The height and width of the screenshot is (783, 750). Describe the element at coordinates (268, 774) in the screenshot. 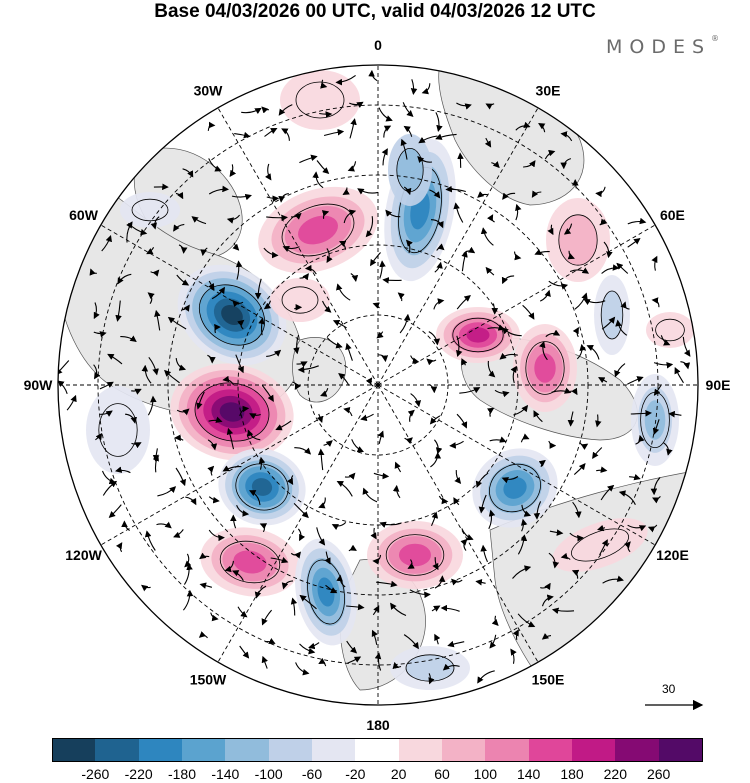

I see `colorbar-tick-label: -100` at that location.